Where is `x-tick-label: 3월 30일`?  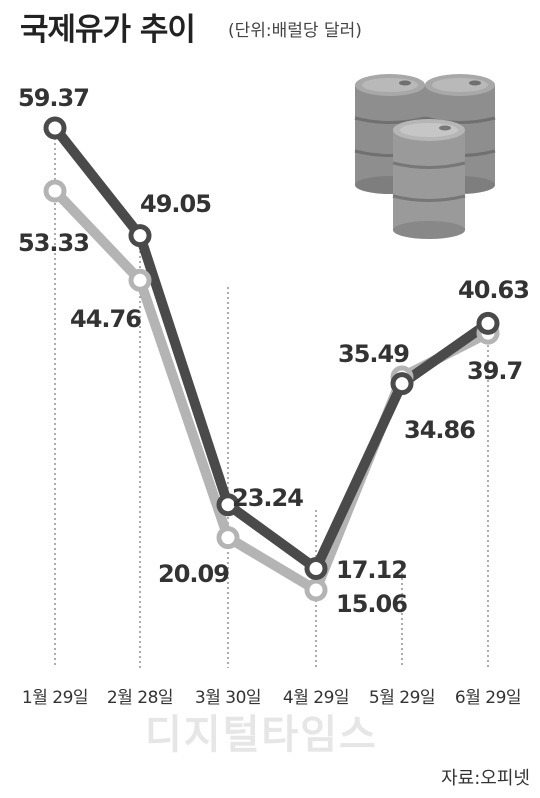 x-tick-label: 3월 30일 is located at coordinates (228, 698).